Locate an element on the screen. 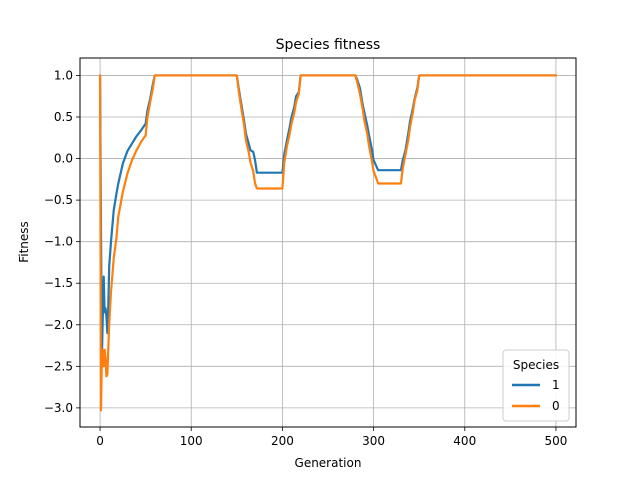 The width and height of the screenshot is (640, 480). x-axis-label: Generation is located at coordinates (328, 463).